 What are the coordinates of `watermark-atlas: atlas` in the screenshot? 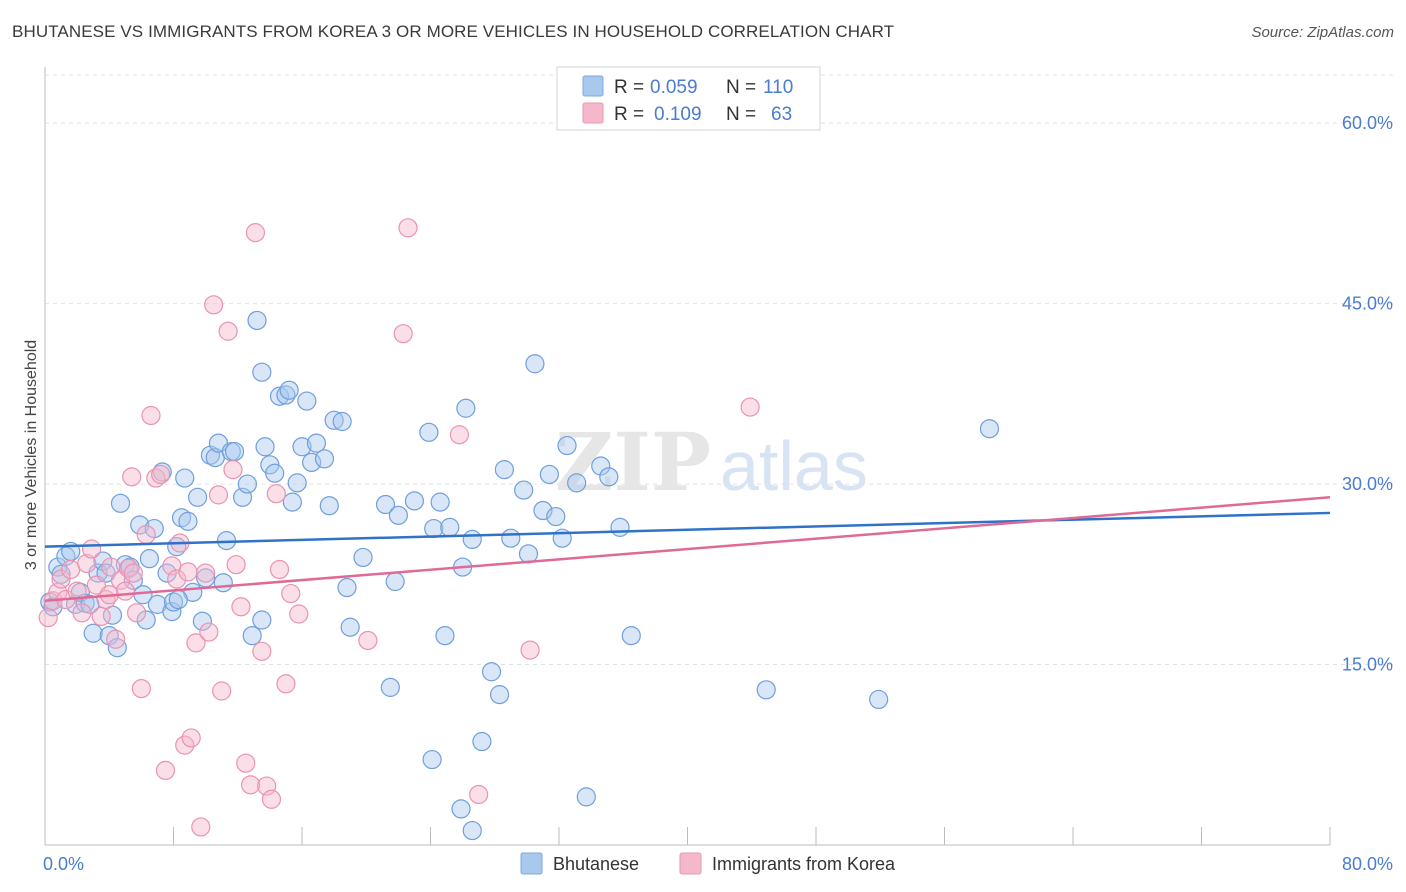 It's located at (794, 466).